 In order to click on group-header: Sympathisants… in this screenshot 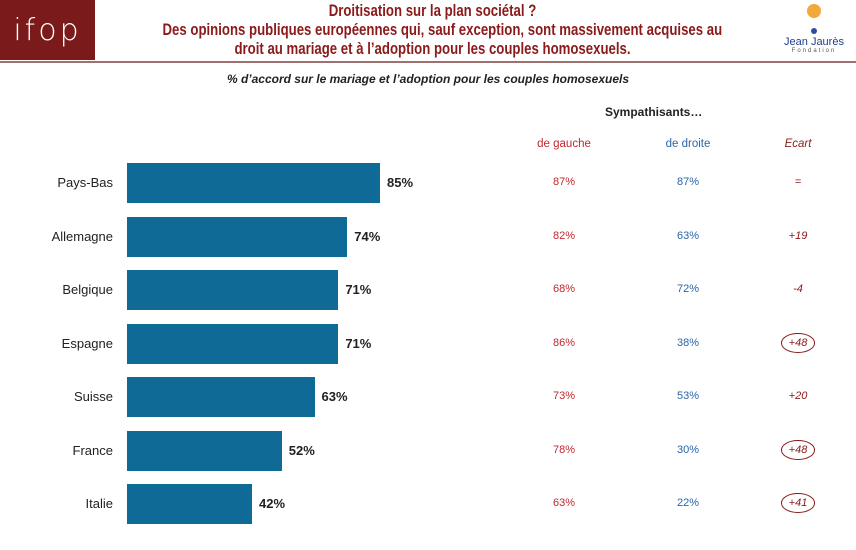, I will do `click(654, 112)`.